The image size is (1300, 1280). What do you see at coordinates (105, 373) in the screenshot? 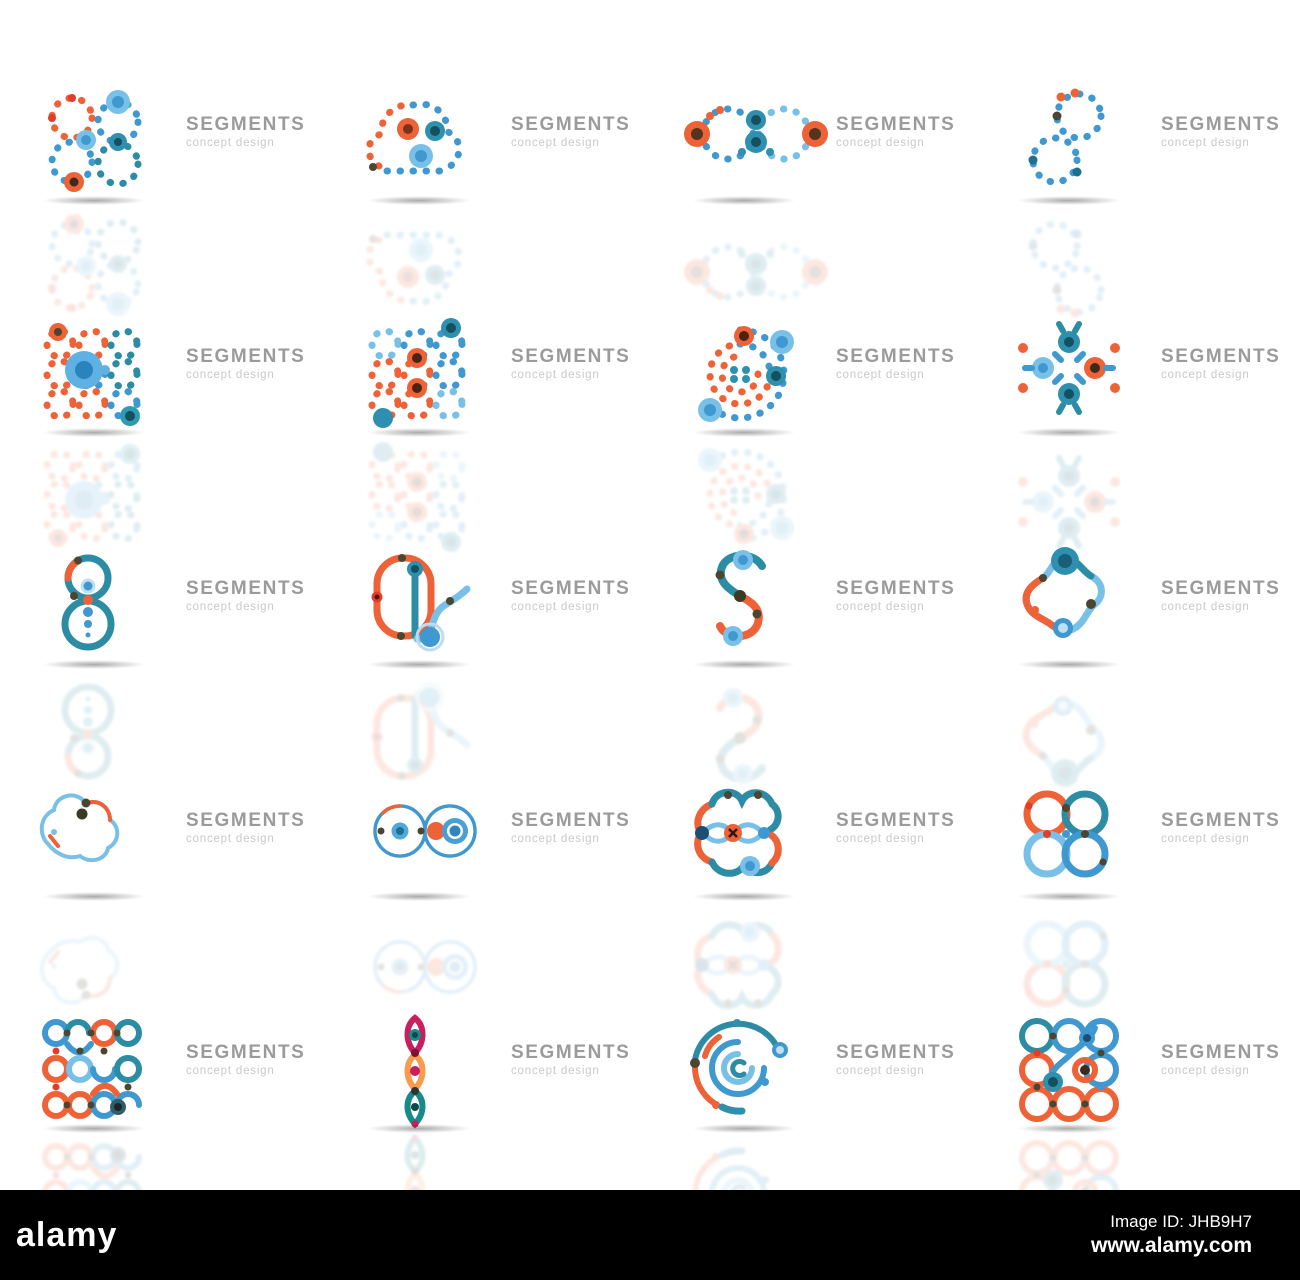
I see `dotted-grid-blue-dot-icon` at bounding box center [105, 373].